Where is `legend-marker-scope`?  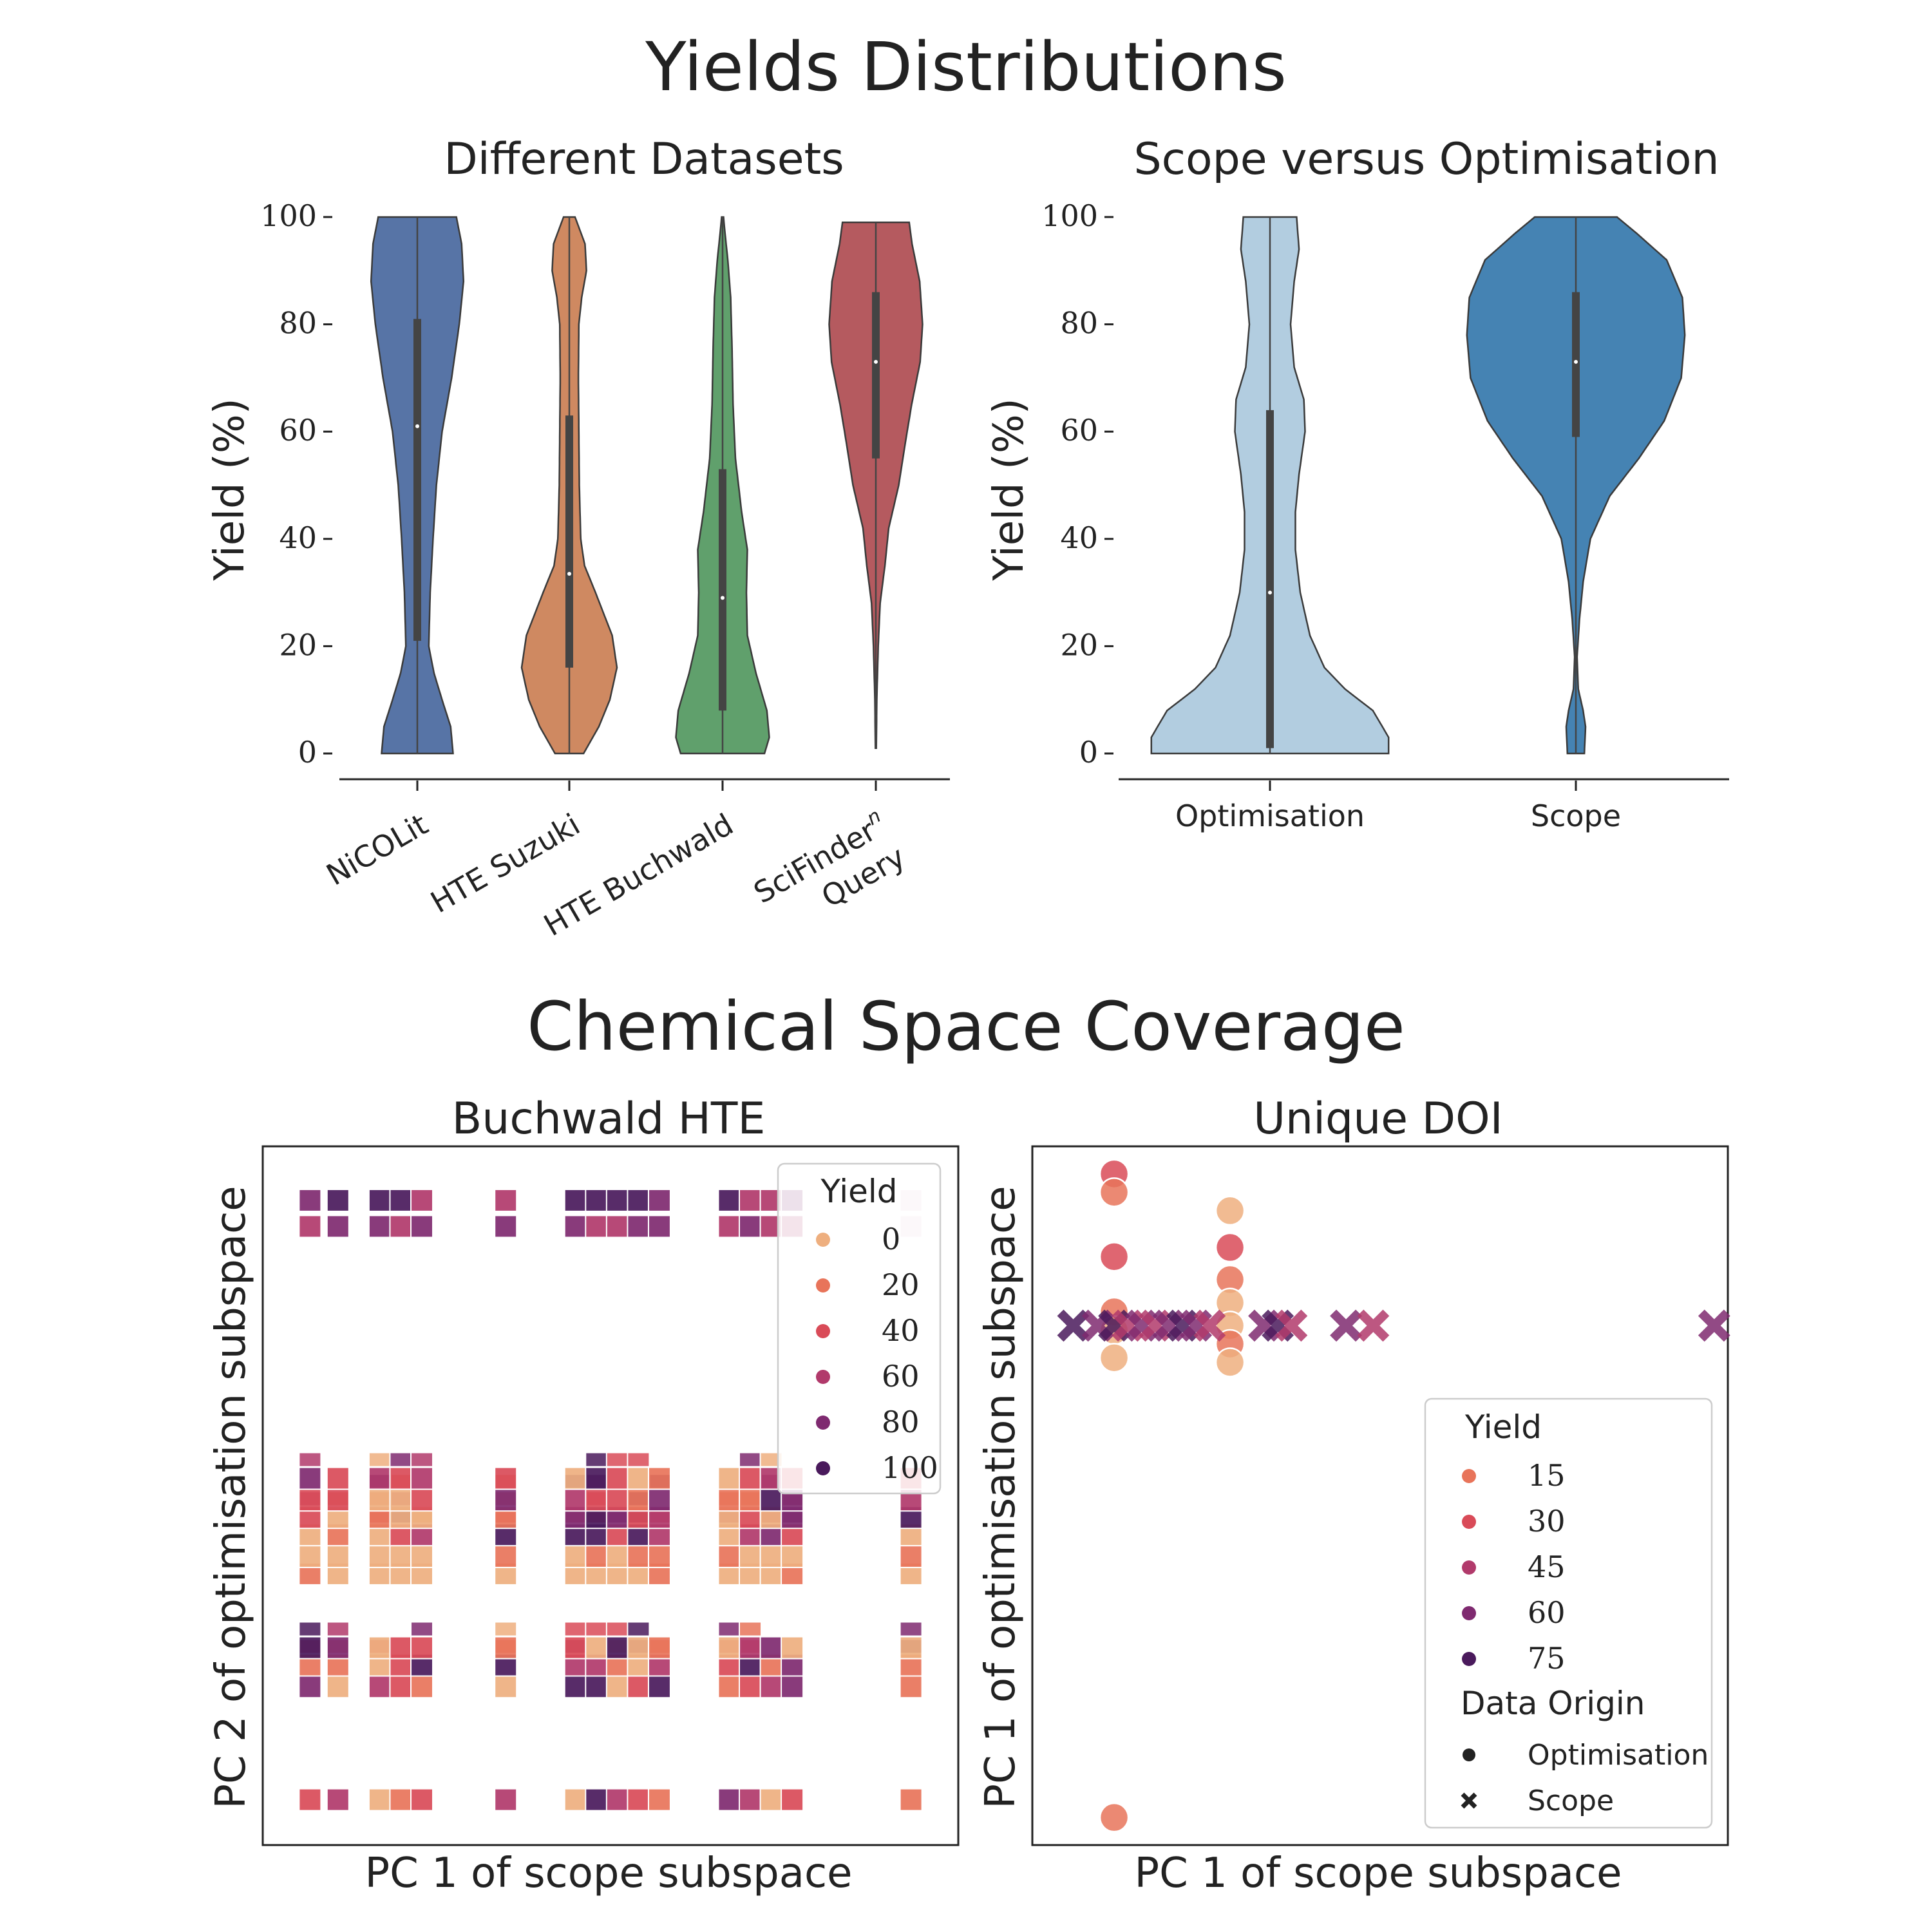
legend-marker-scope is located at coordinates (1469, 1801).